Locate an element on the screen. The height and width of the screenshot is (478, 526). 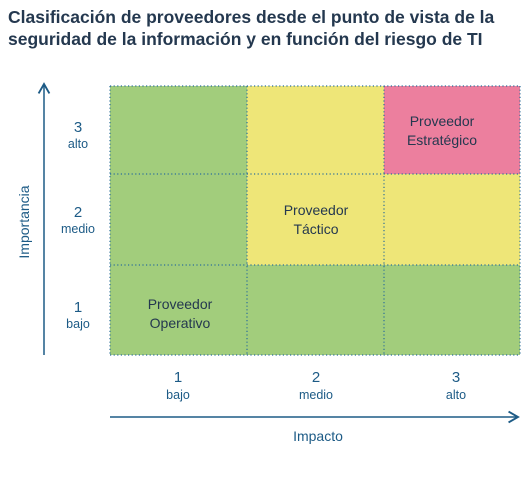
cell-label-r2-c2: Proveedor Táctico is located at coordinates (316, 219).